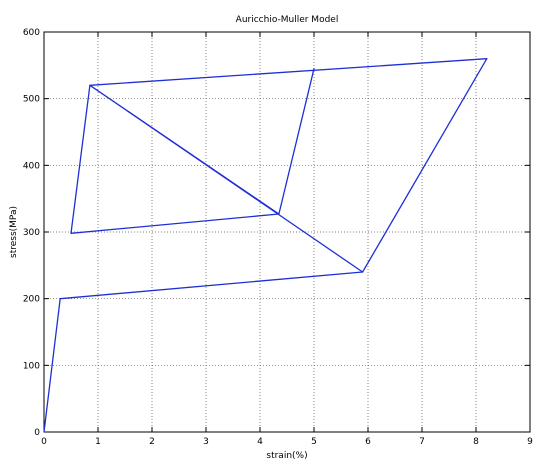  Describe the element at coordinates (31, 166) in the screenshot. I see `y-tick-label: 400` at that location.